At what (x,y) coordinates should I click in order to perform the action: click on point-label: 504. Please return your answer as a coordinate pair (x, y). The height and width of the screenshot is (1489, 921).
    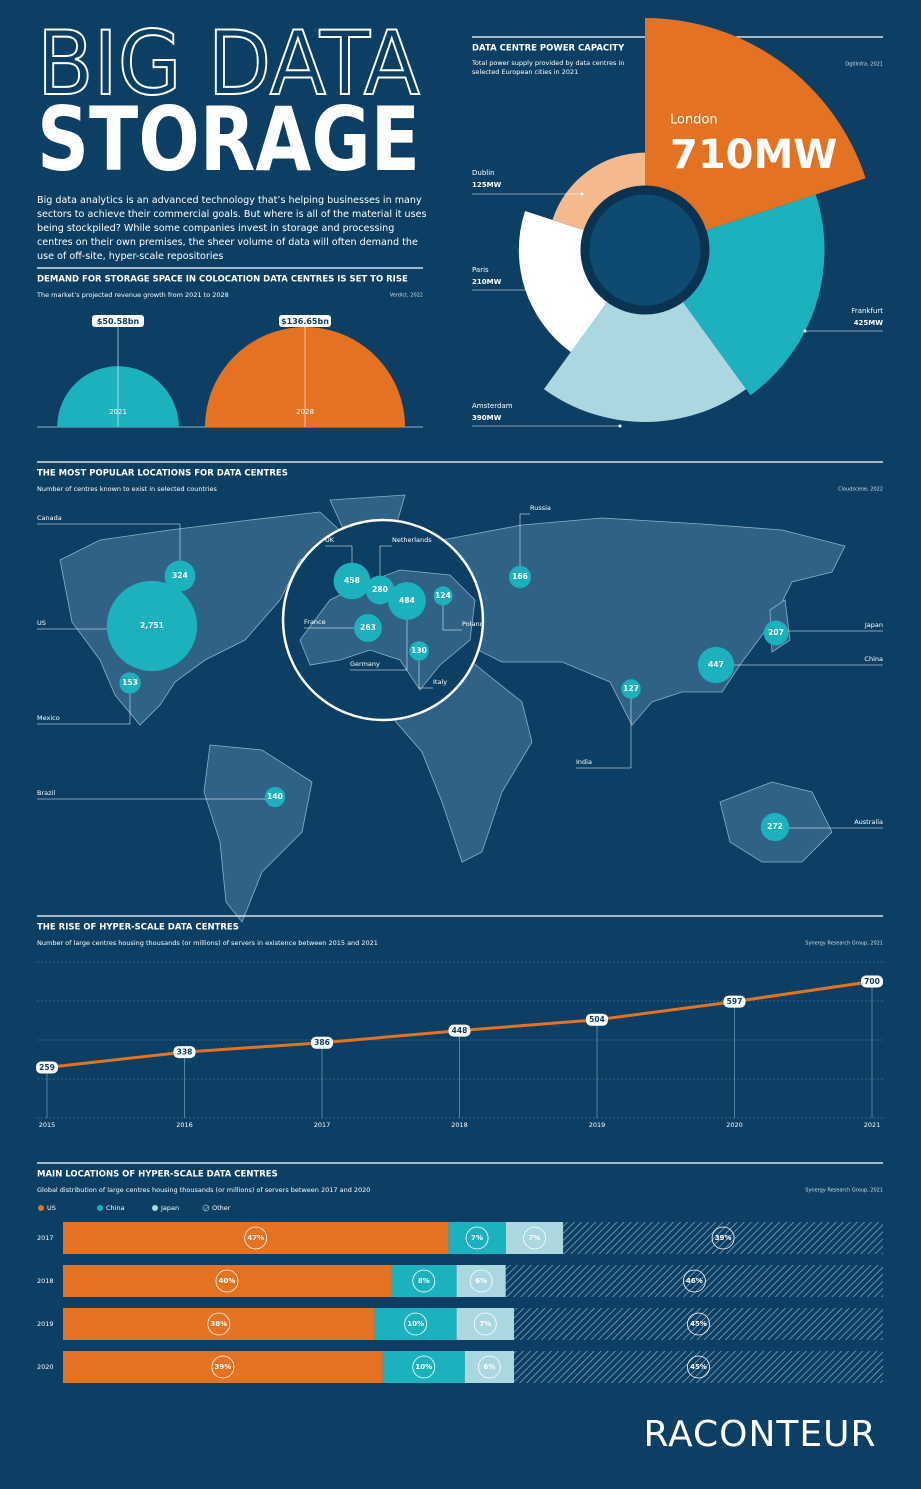
    Looking at the image, I should click on (597, 1019).